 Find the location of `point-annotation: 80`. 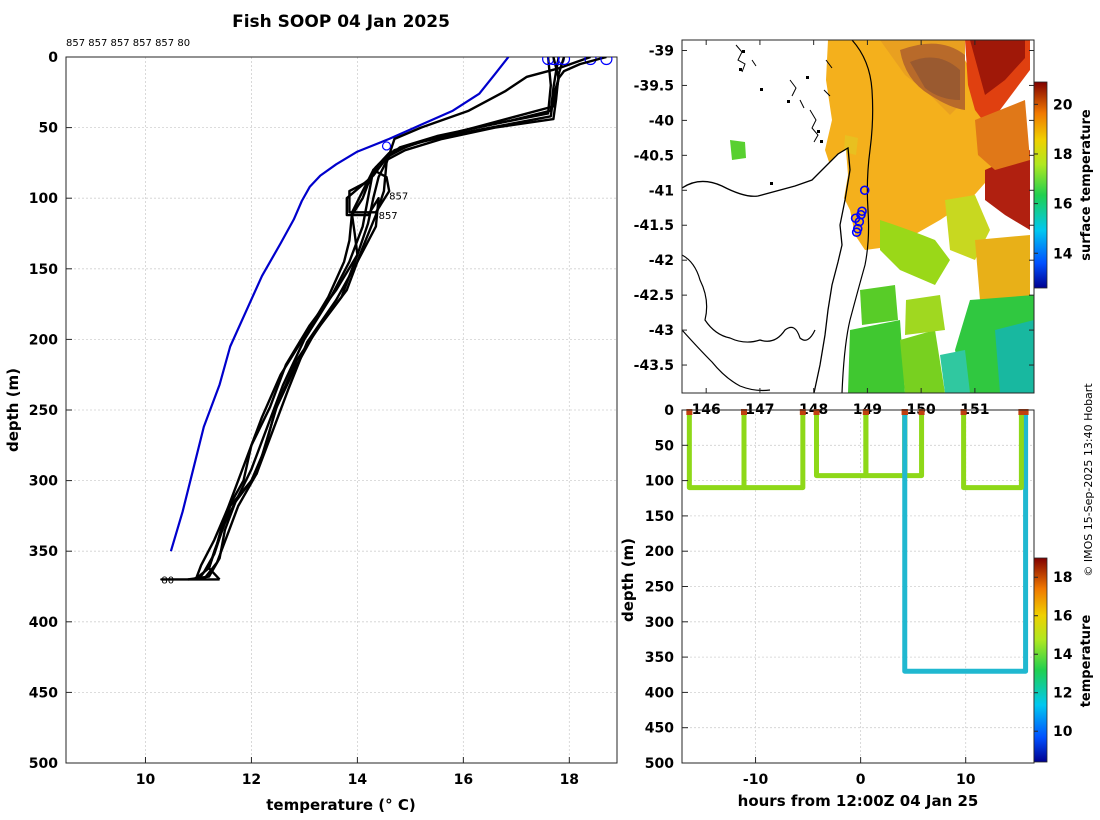

point-annotation: 80 is located at coordinates (167, 580).